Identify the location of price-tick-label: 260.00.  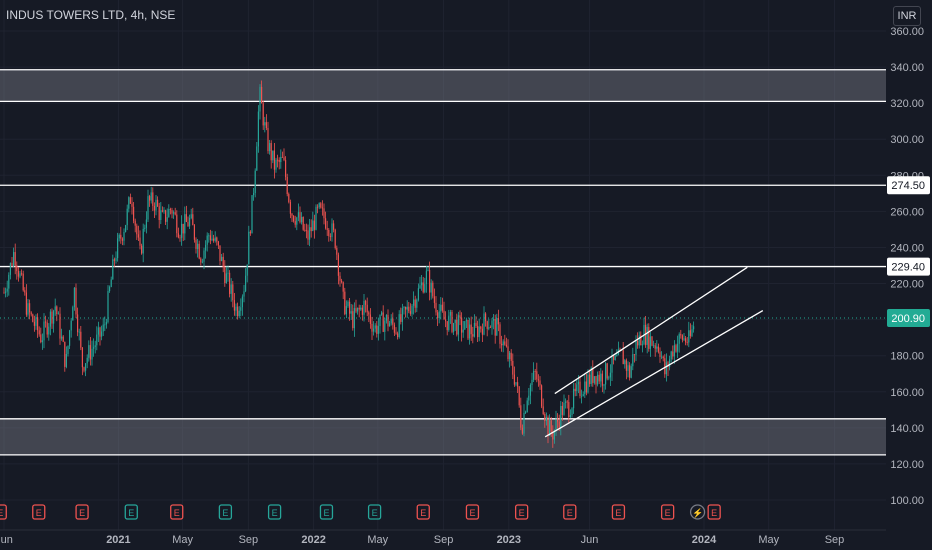
(907, 212).